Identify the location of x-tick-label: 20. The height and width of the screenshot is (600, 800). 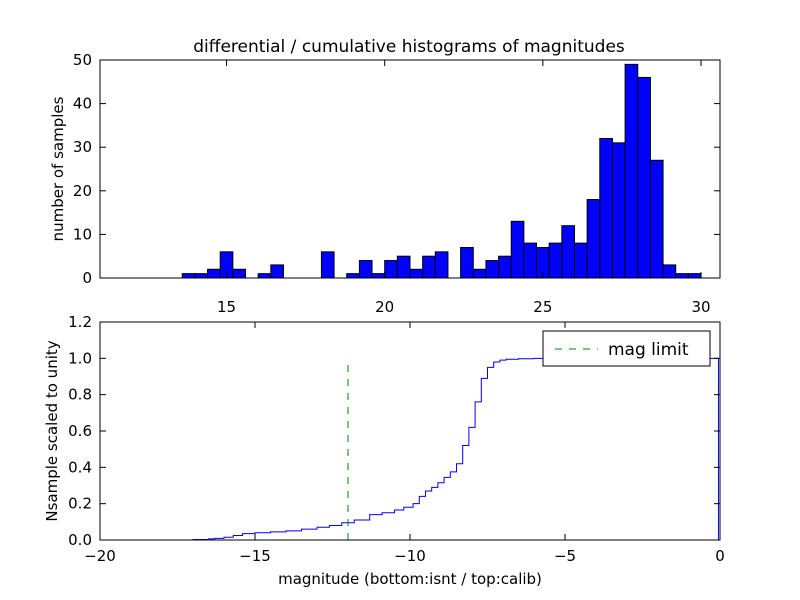
(384, 307).